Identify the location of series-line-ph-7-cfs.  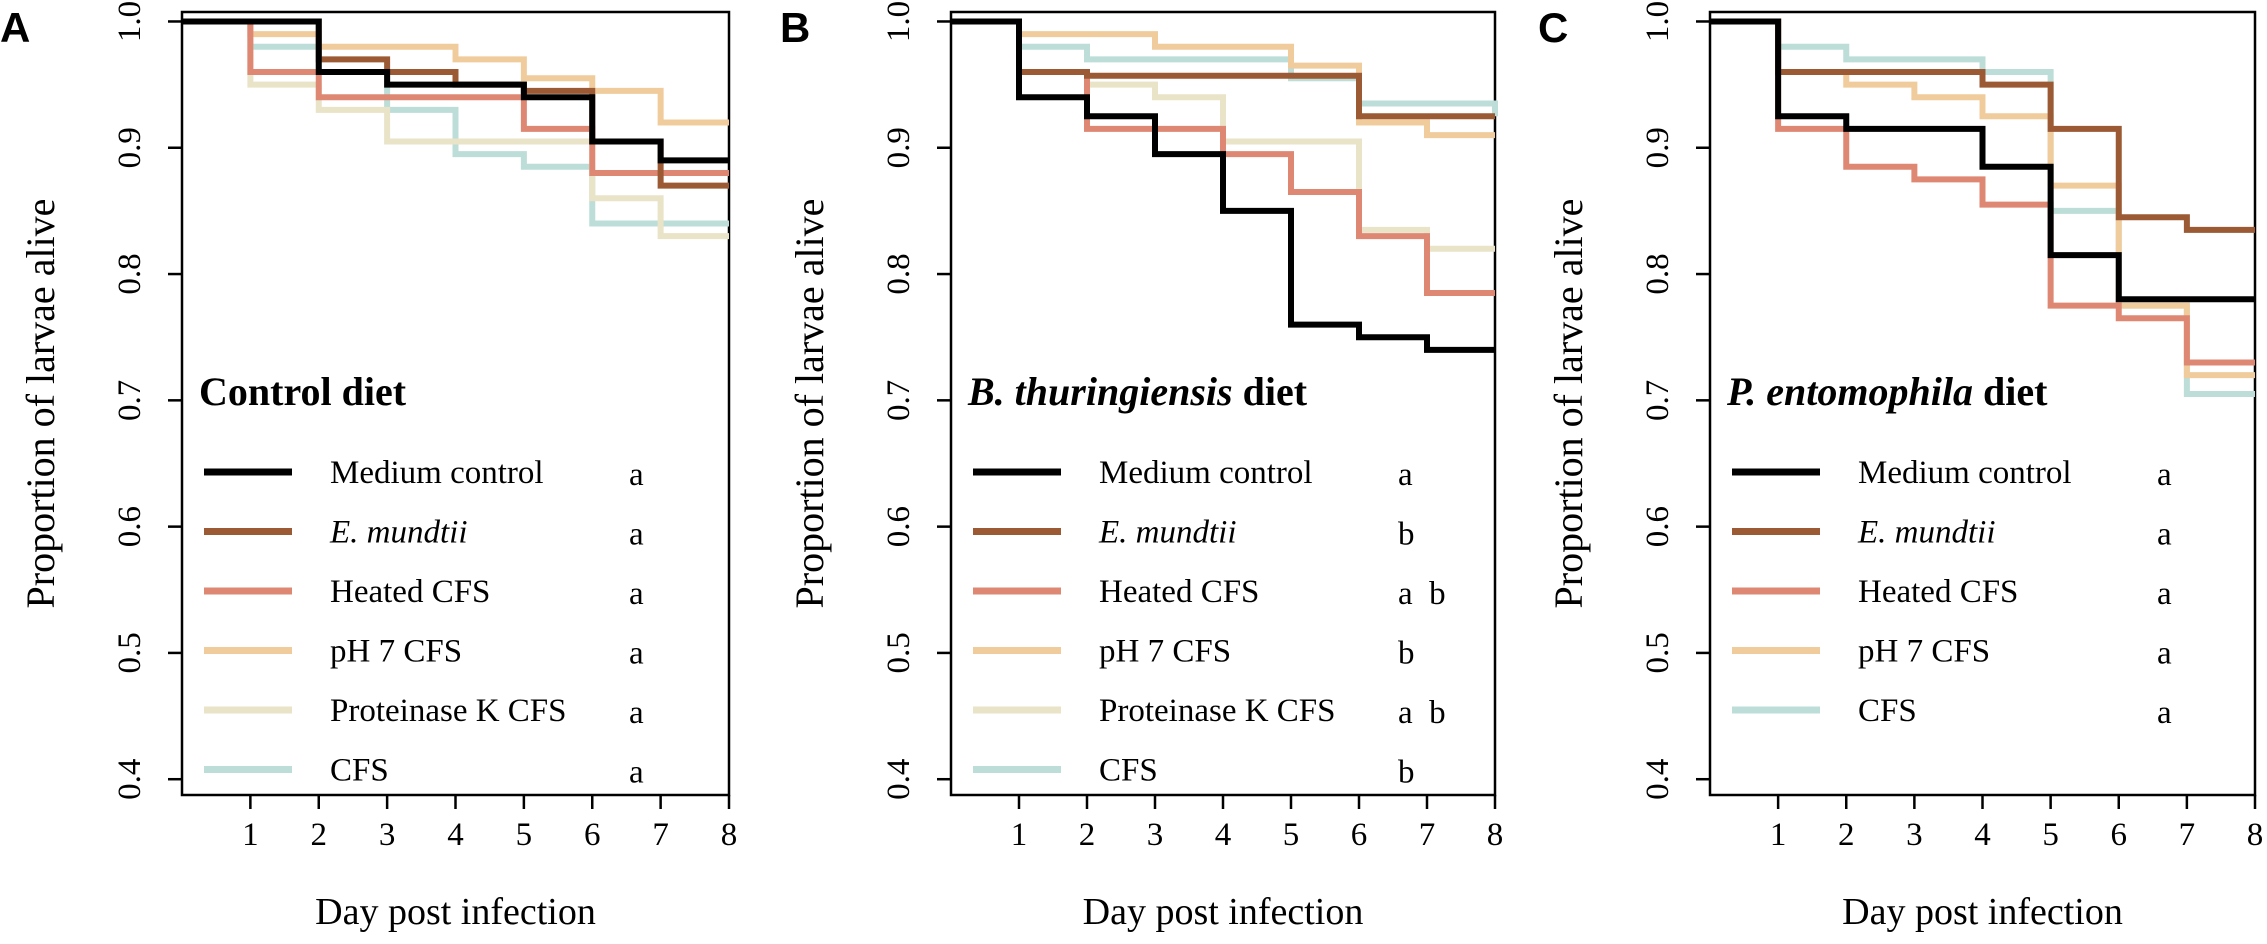
(455, 72).